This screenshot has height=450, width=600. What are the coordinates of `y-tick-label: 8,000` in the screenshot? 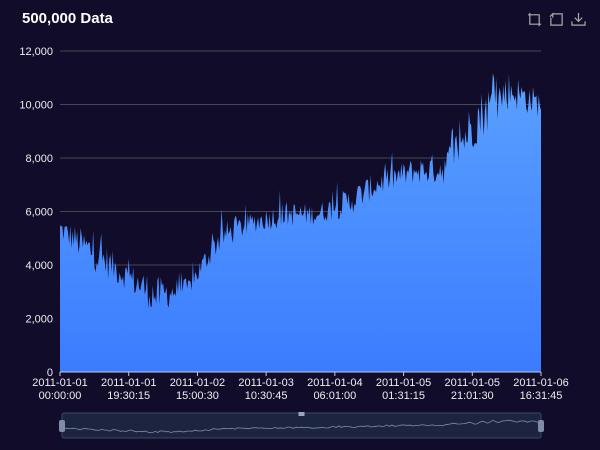 It's located at (39, 159).